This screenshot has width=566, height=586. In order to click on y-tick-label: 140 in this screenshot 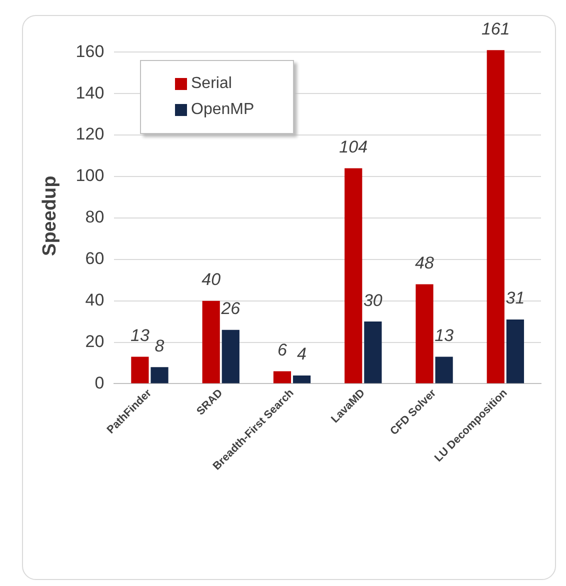, I will do `click(90, 92)`.